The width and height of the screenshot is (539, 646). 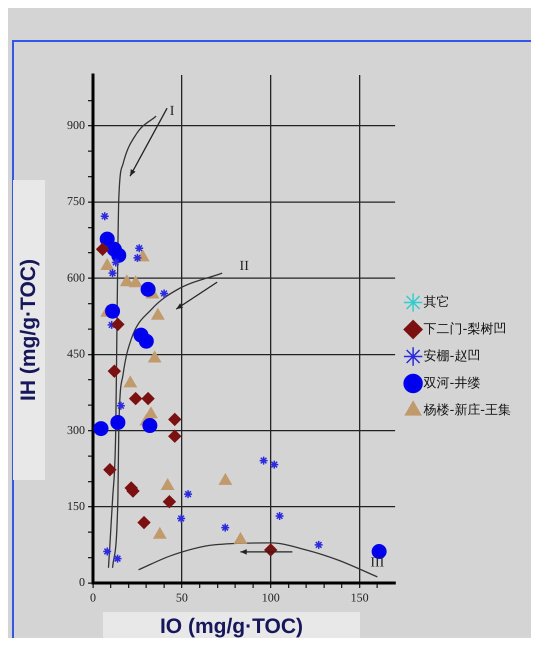 I want to click on y-tick-label: 750, so click(x=76, y=201).